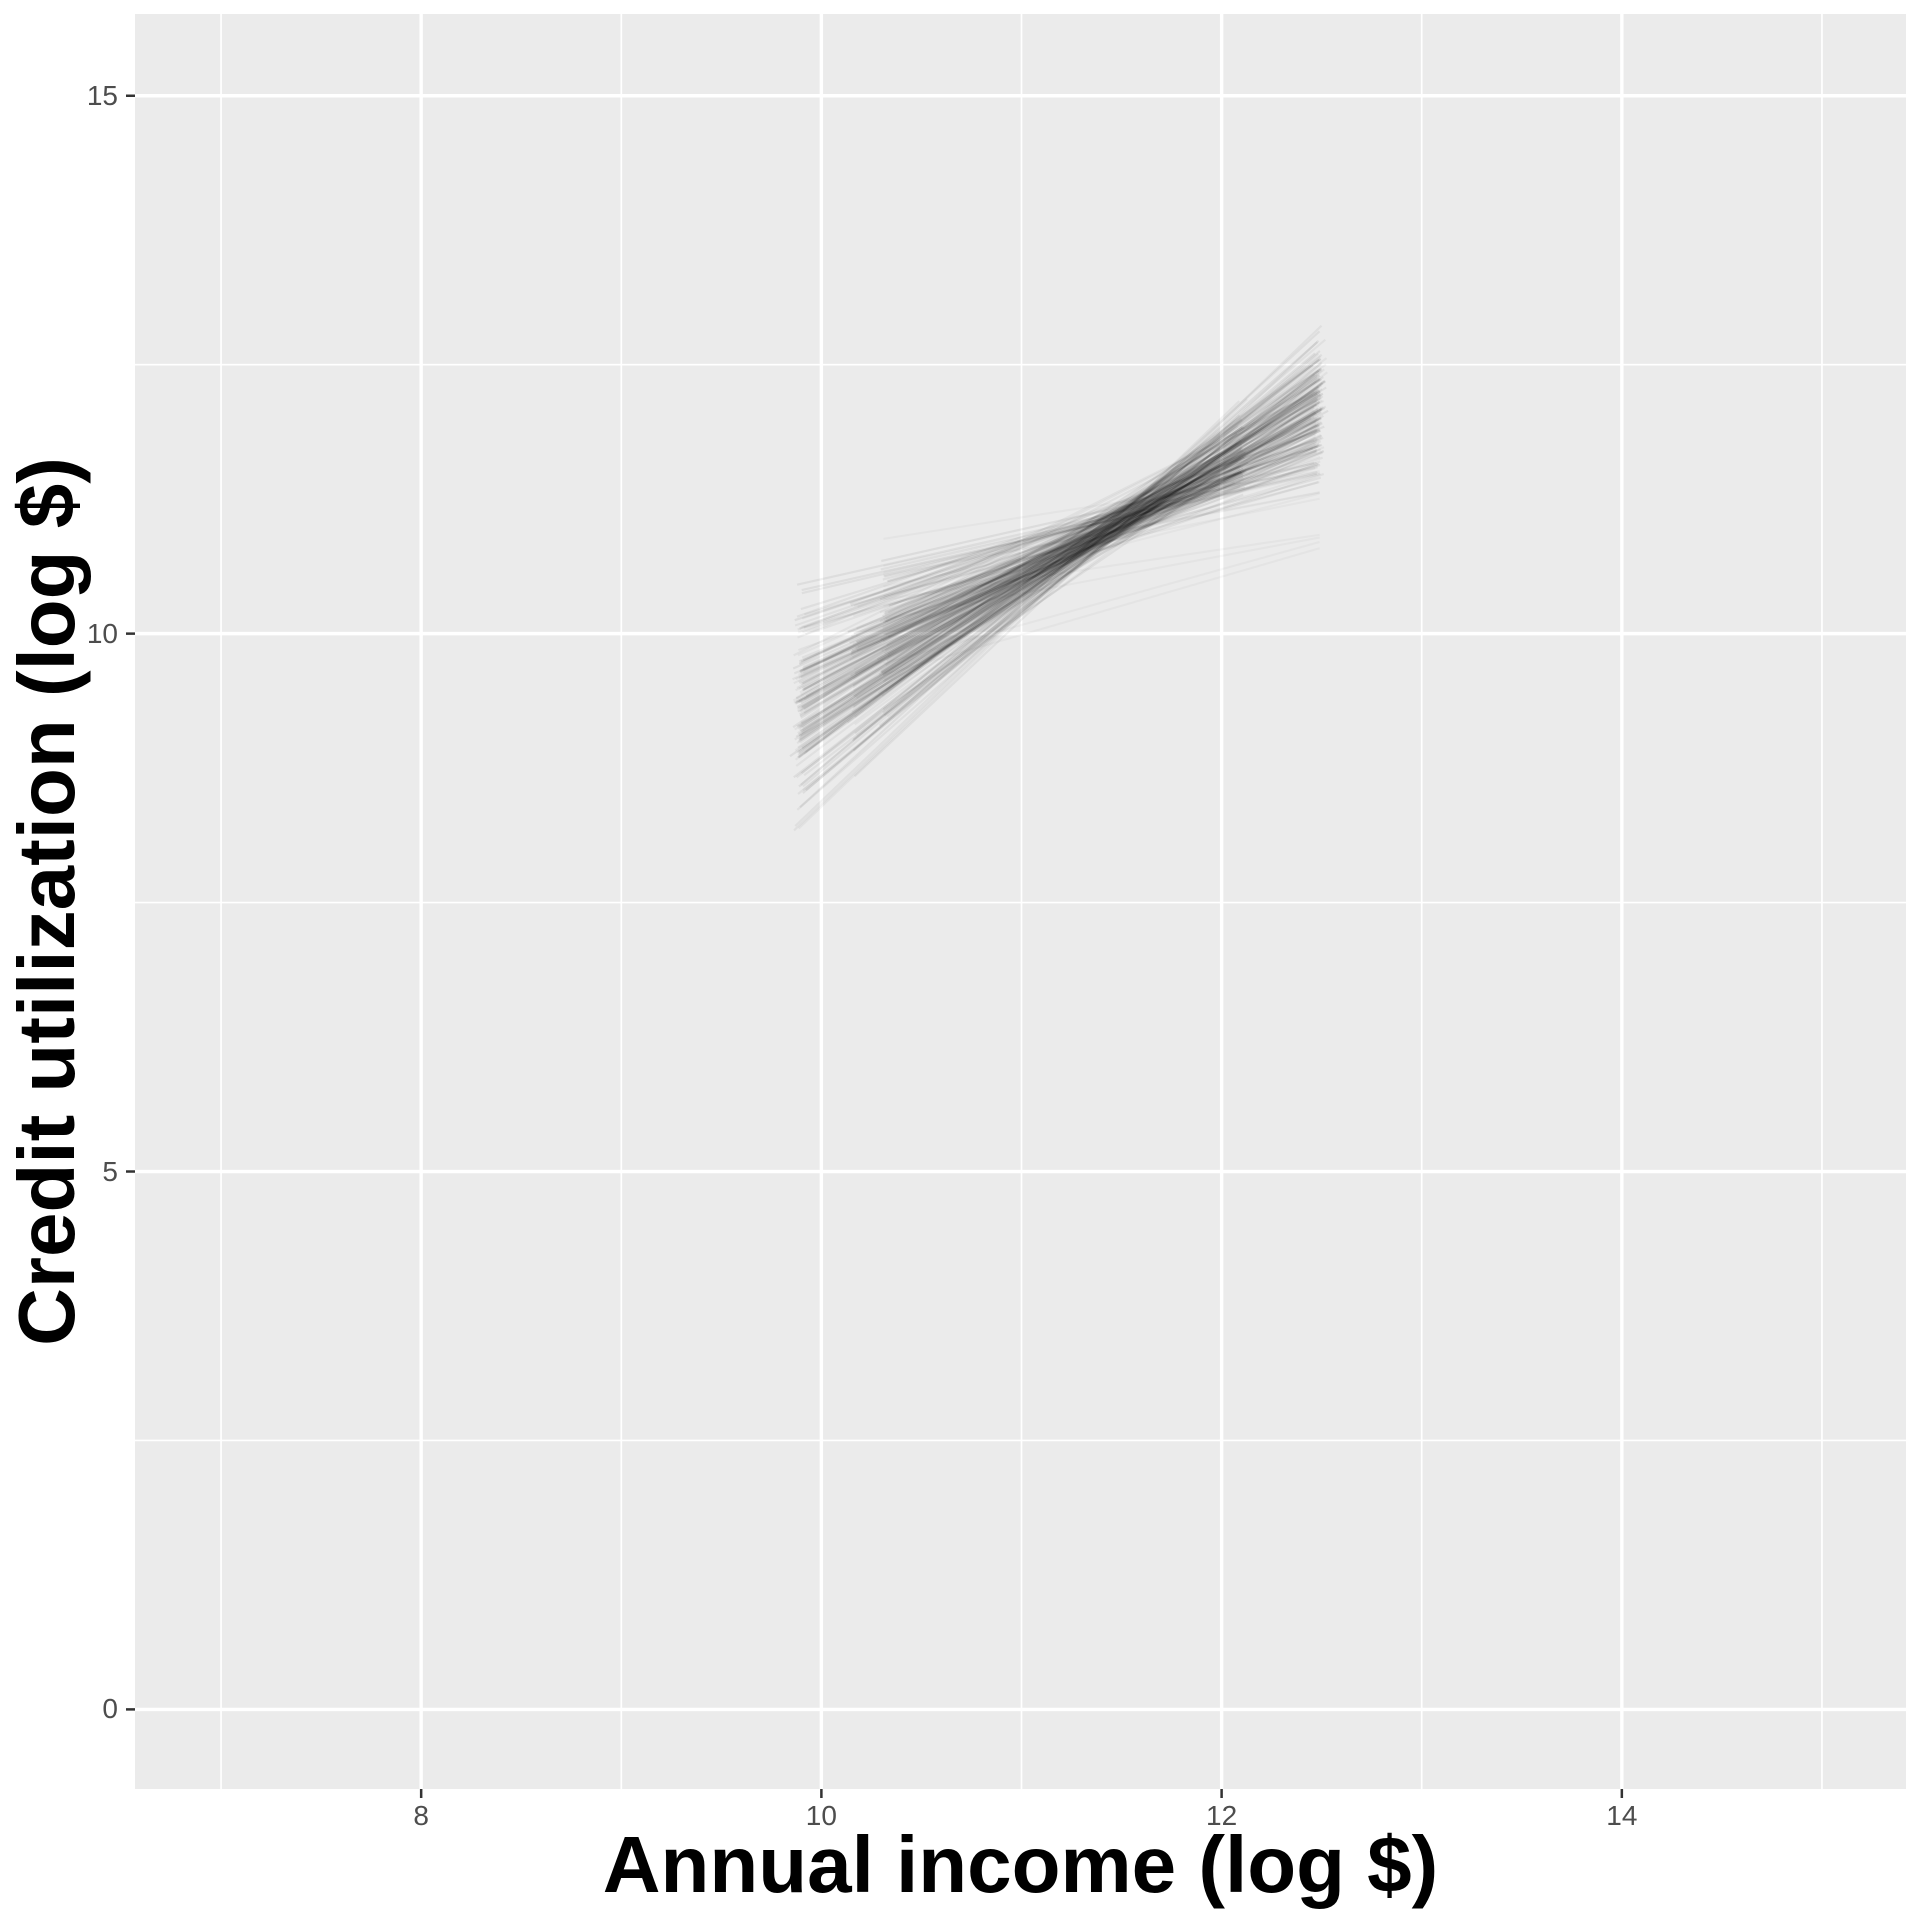  Describe the element at coordinates (1222, 1815) in the screenshot. I see `x-tick-label: 12` at that location.